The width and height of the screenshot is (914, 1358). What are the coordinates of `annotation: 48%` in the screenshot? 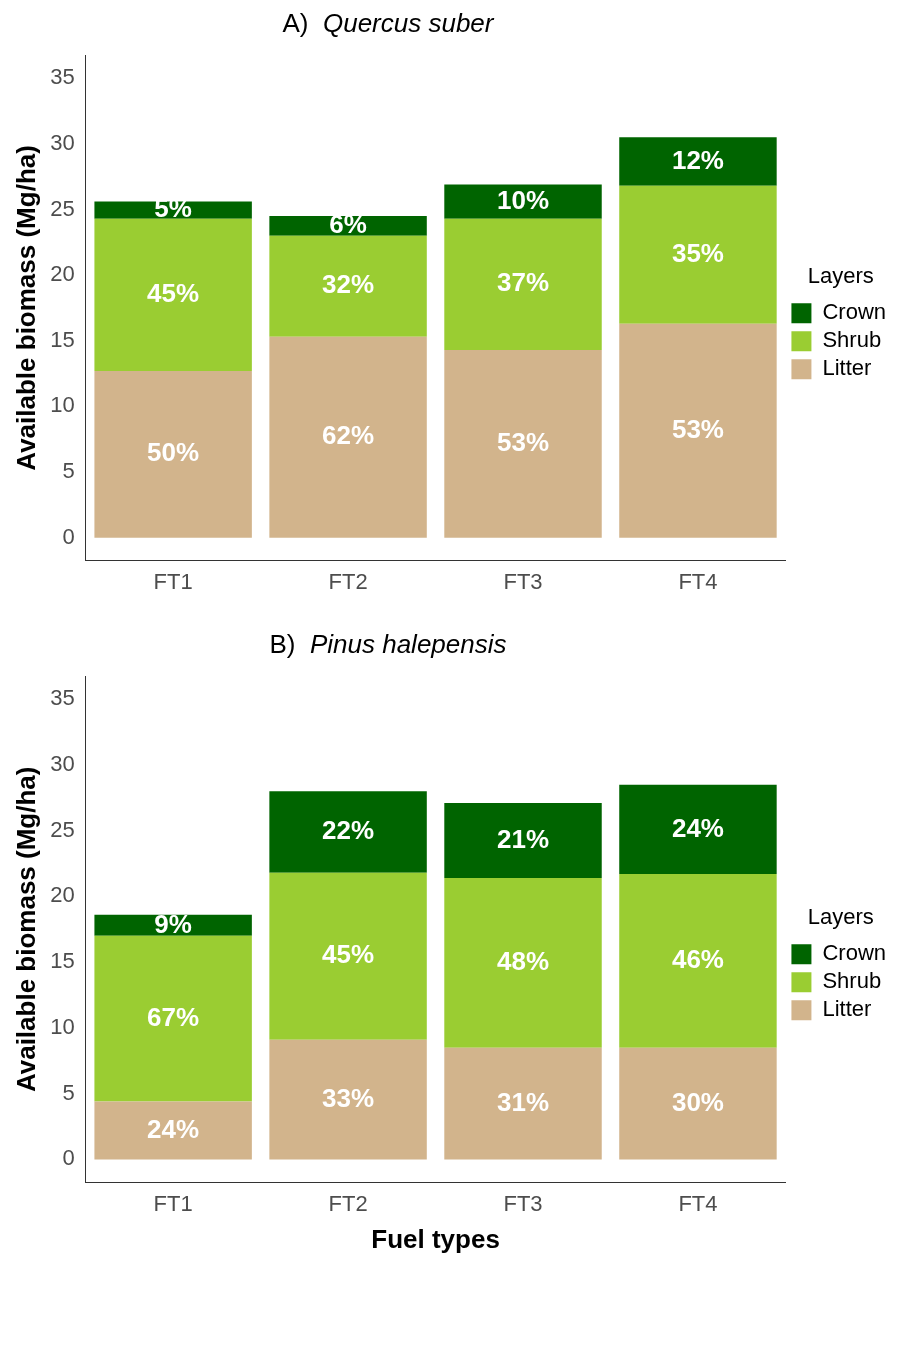 It's located at (523, 961).